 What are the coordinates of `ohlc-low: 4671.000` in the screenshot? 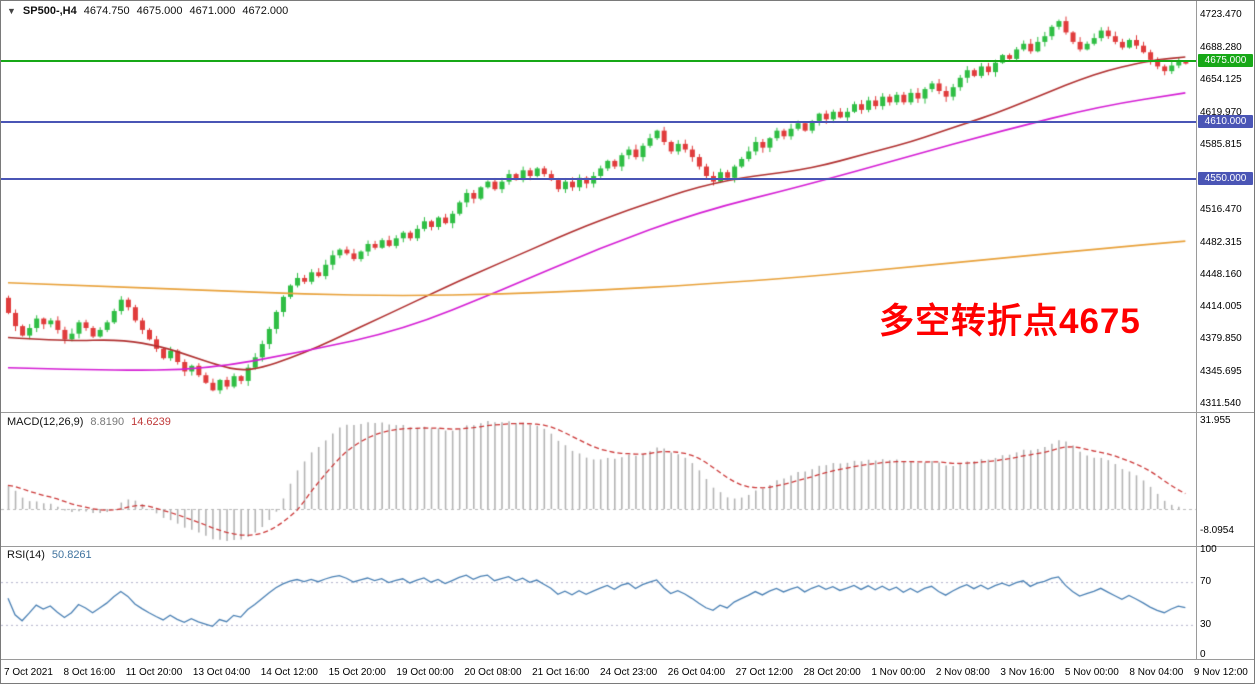 It's located at (212, 11).